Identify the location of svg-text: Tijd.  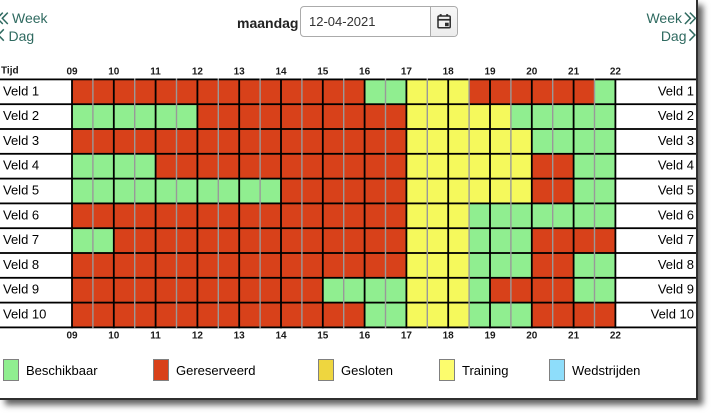
(10, 71).